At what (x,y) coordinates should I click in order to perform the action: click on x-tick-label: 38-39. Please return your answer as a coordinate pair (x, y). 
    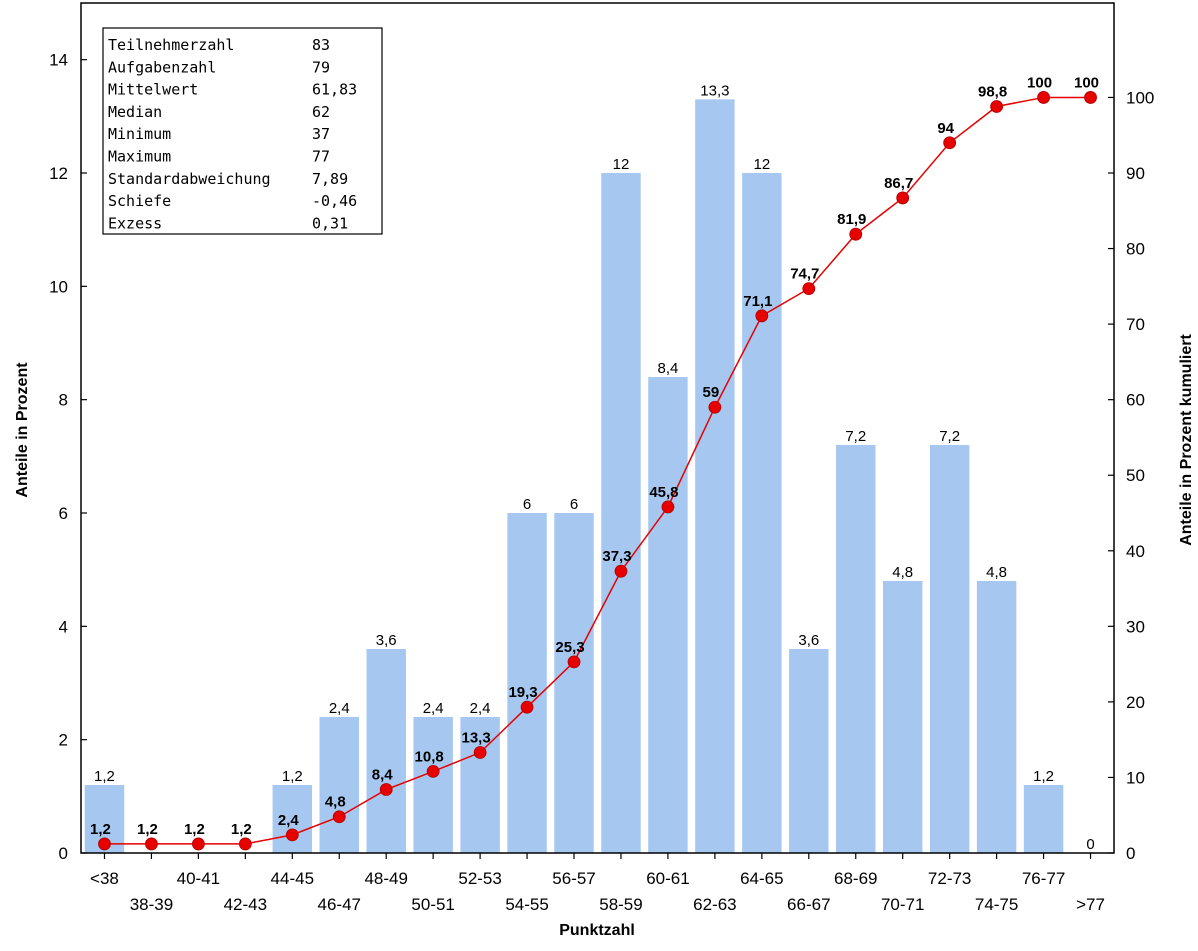
    Looking at the image, I should click on (151, 904).